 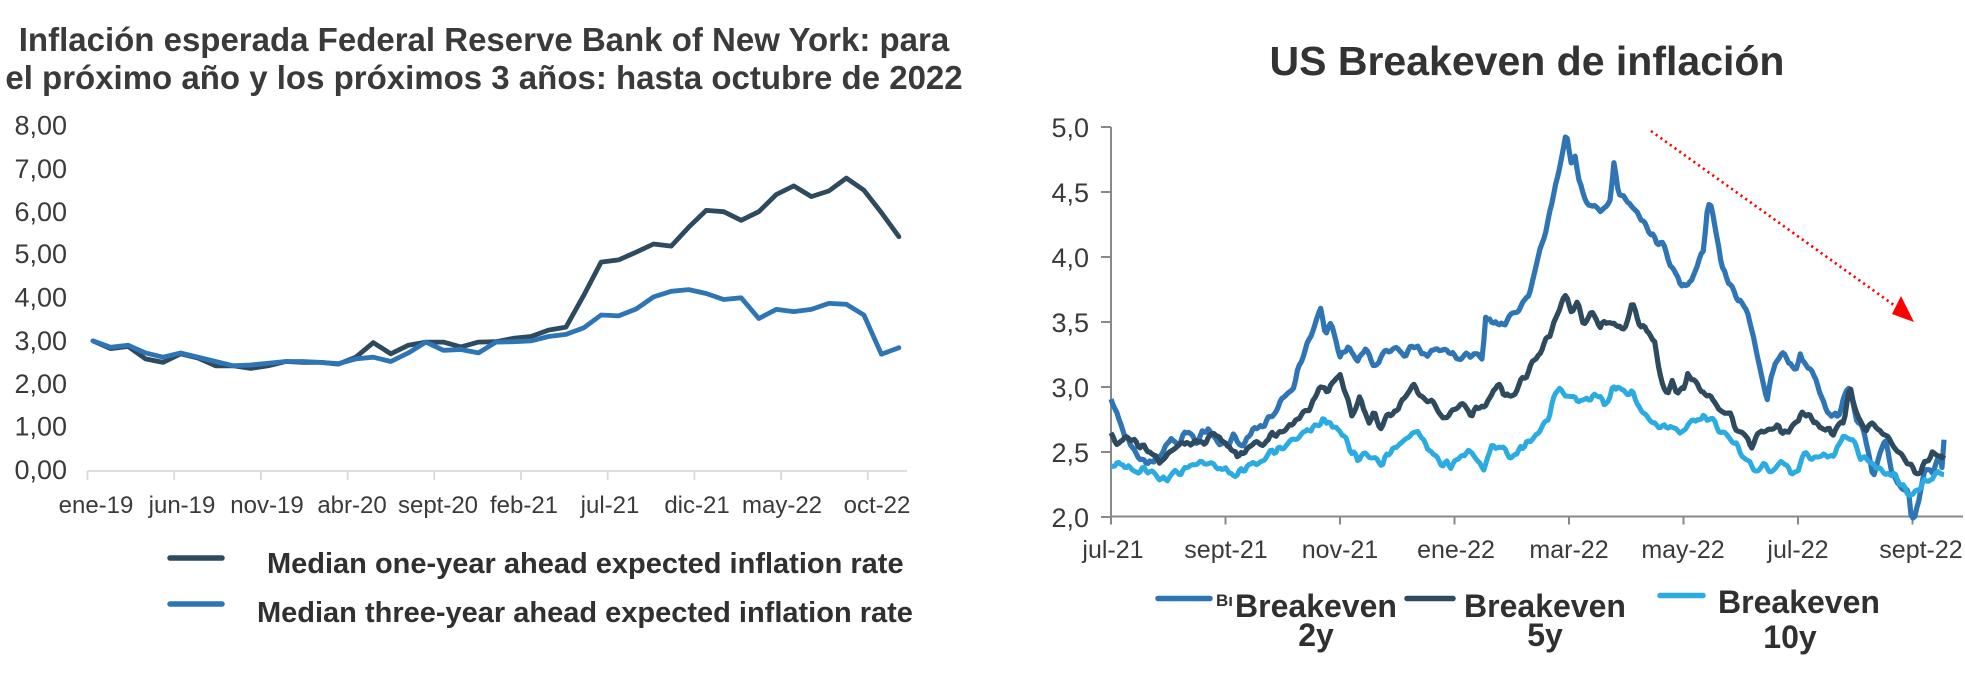 What do you see at coordinates (40, 126) in the screenshot?
I see `svg-text: 8,00` at bounding box center [40, 126].